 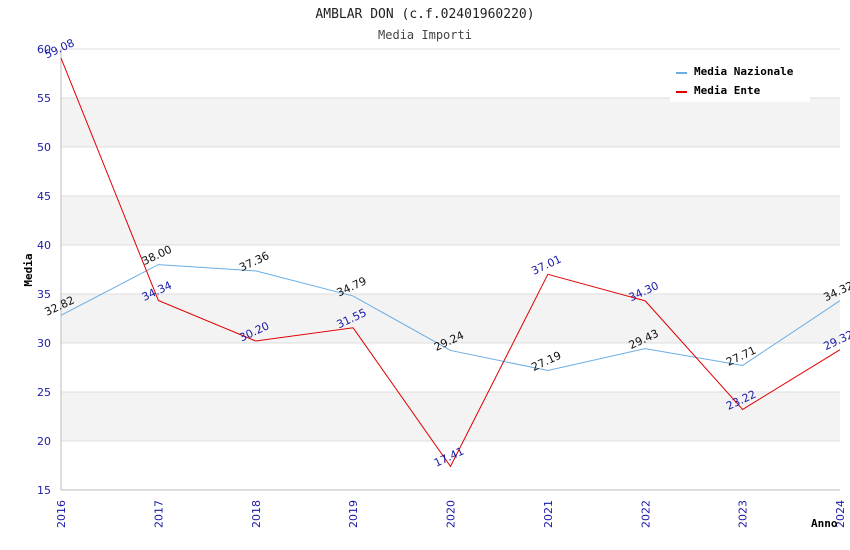 I want to click on x-tick-label: 2017, so click(x=158, y=514).